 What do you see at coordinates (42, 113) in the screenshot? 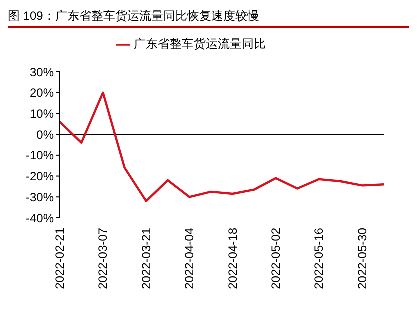
I see `y-tick-label: 10%` at bounding box center [42, 113].